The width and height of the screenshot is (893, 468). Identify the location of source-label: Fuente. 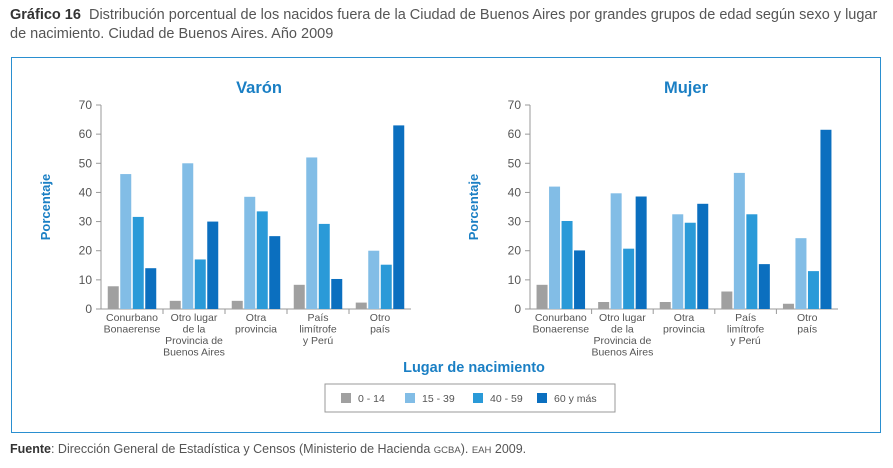
(30, 449).